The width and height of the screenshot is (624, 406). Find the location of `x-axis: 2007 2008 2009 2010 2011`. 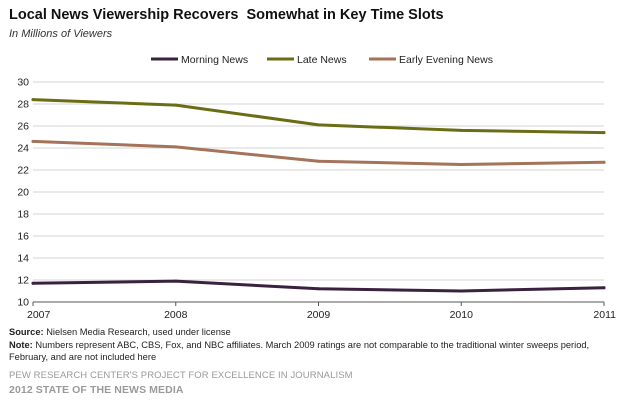

x-axis: 2007 2008 2009 2010 2011 is located at coordinates (321, 311).